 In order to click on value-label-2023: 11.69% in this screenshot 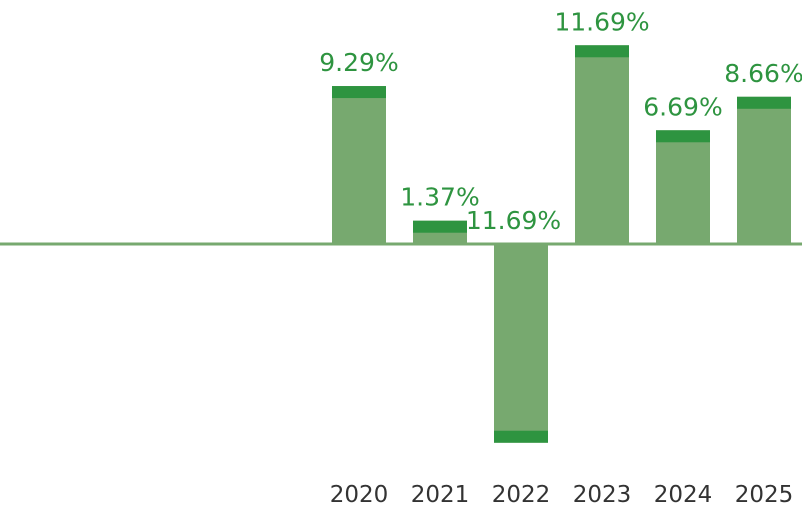, I will do `click(601, 21)`.